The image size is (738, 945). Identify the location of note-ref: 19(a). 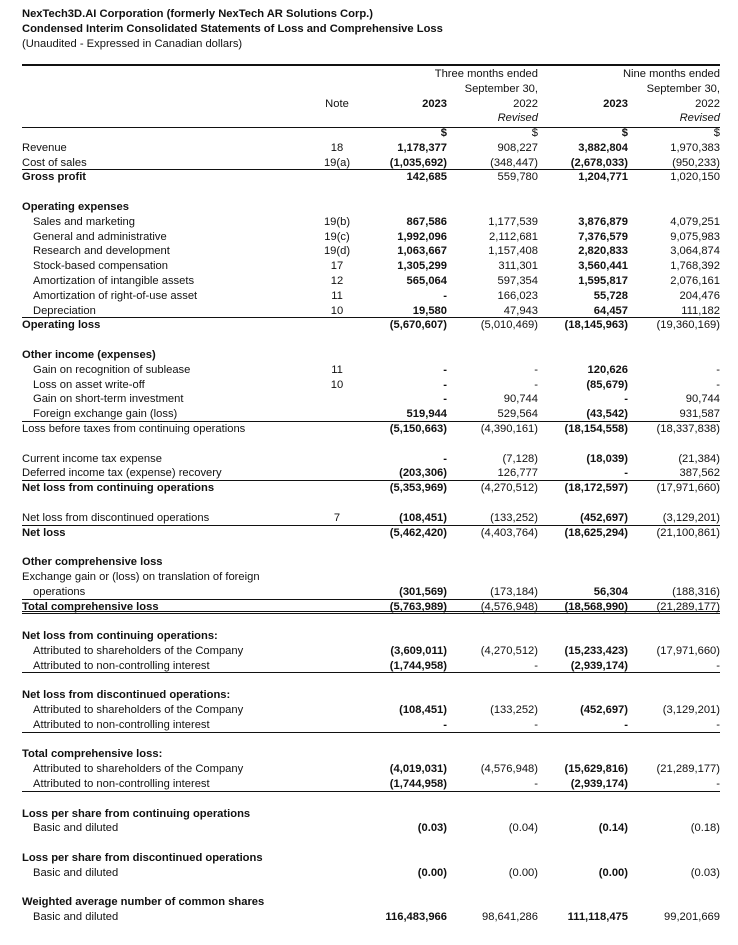
(337, 162).